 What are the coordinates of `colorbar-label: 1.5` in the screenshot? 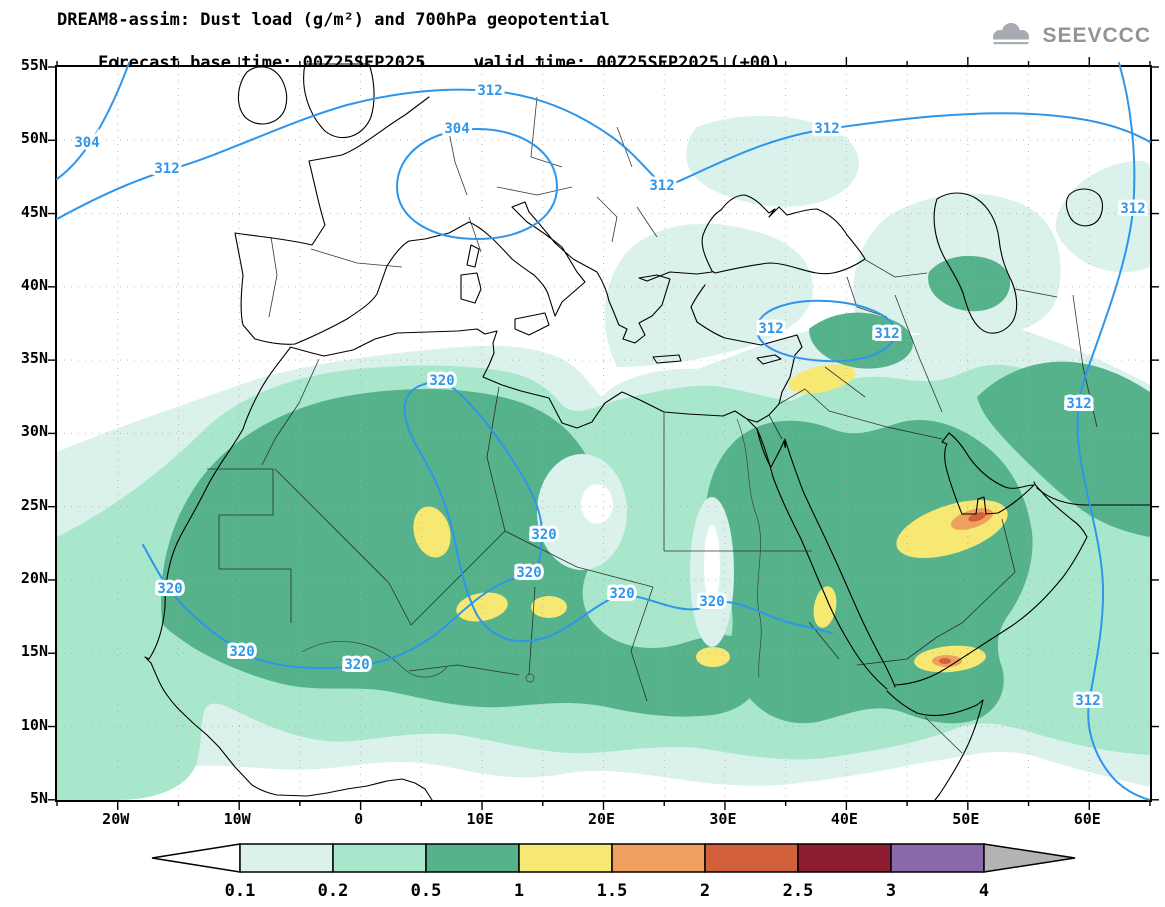 It's located at (612, 891).